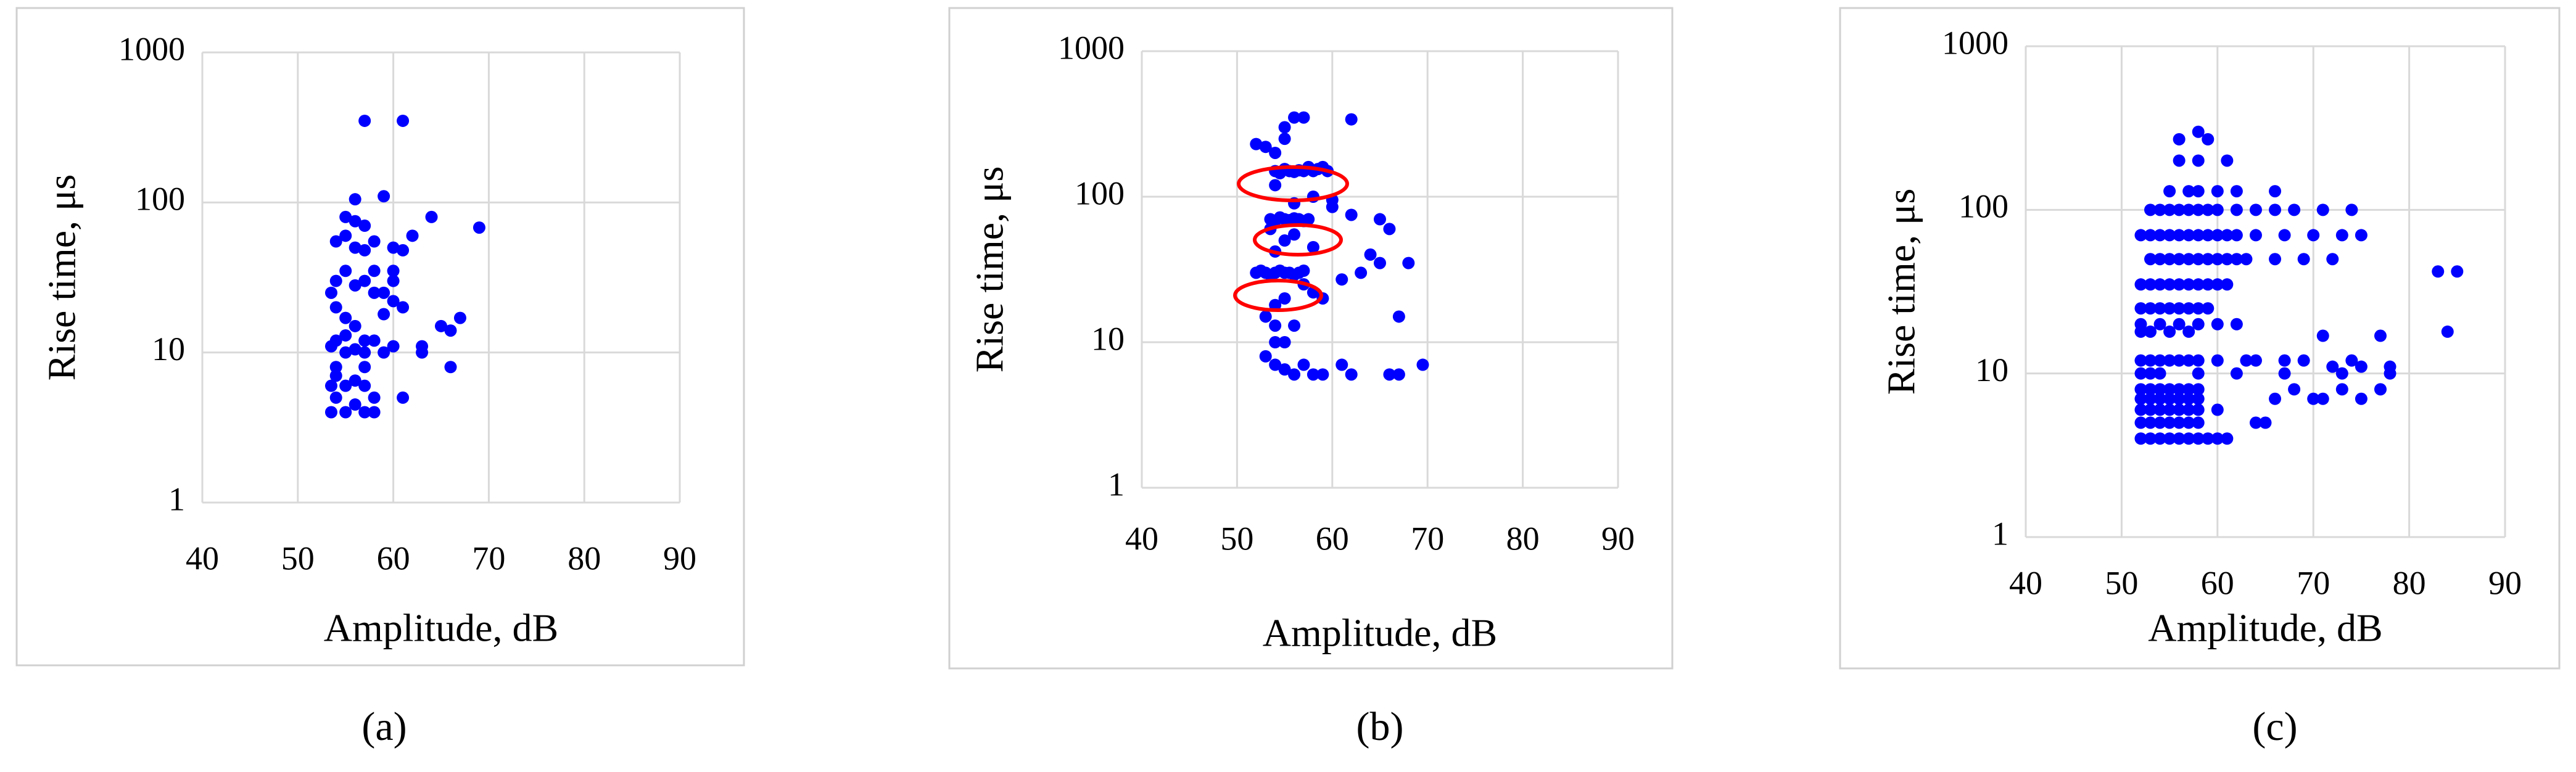 Image resolution: width=2576 pixels, height=772 pixels. Describe the element at coordinates (1293, 183) in the screenshot. I see `highlight-ellipse` at that location.